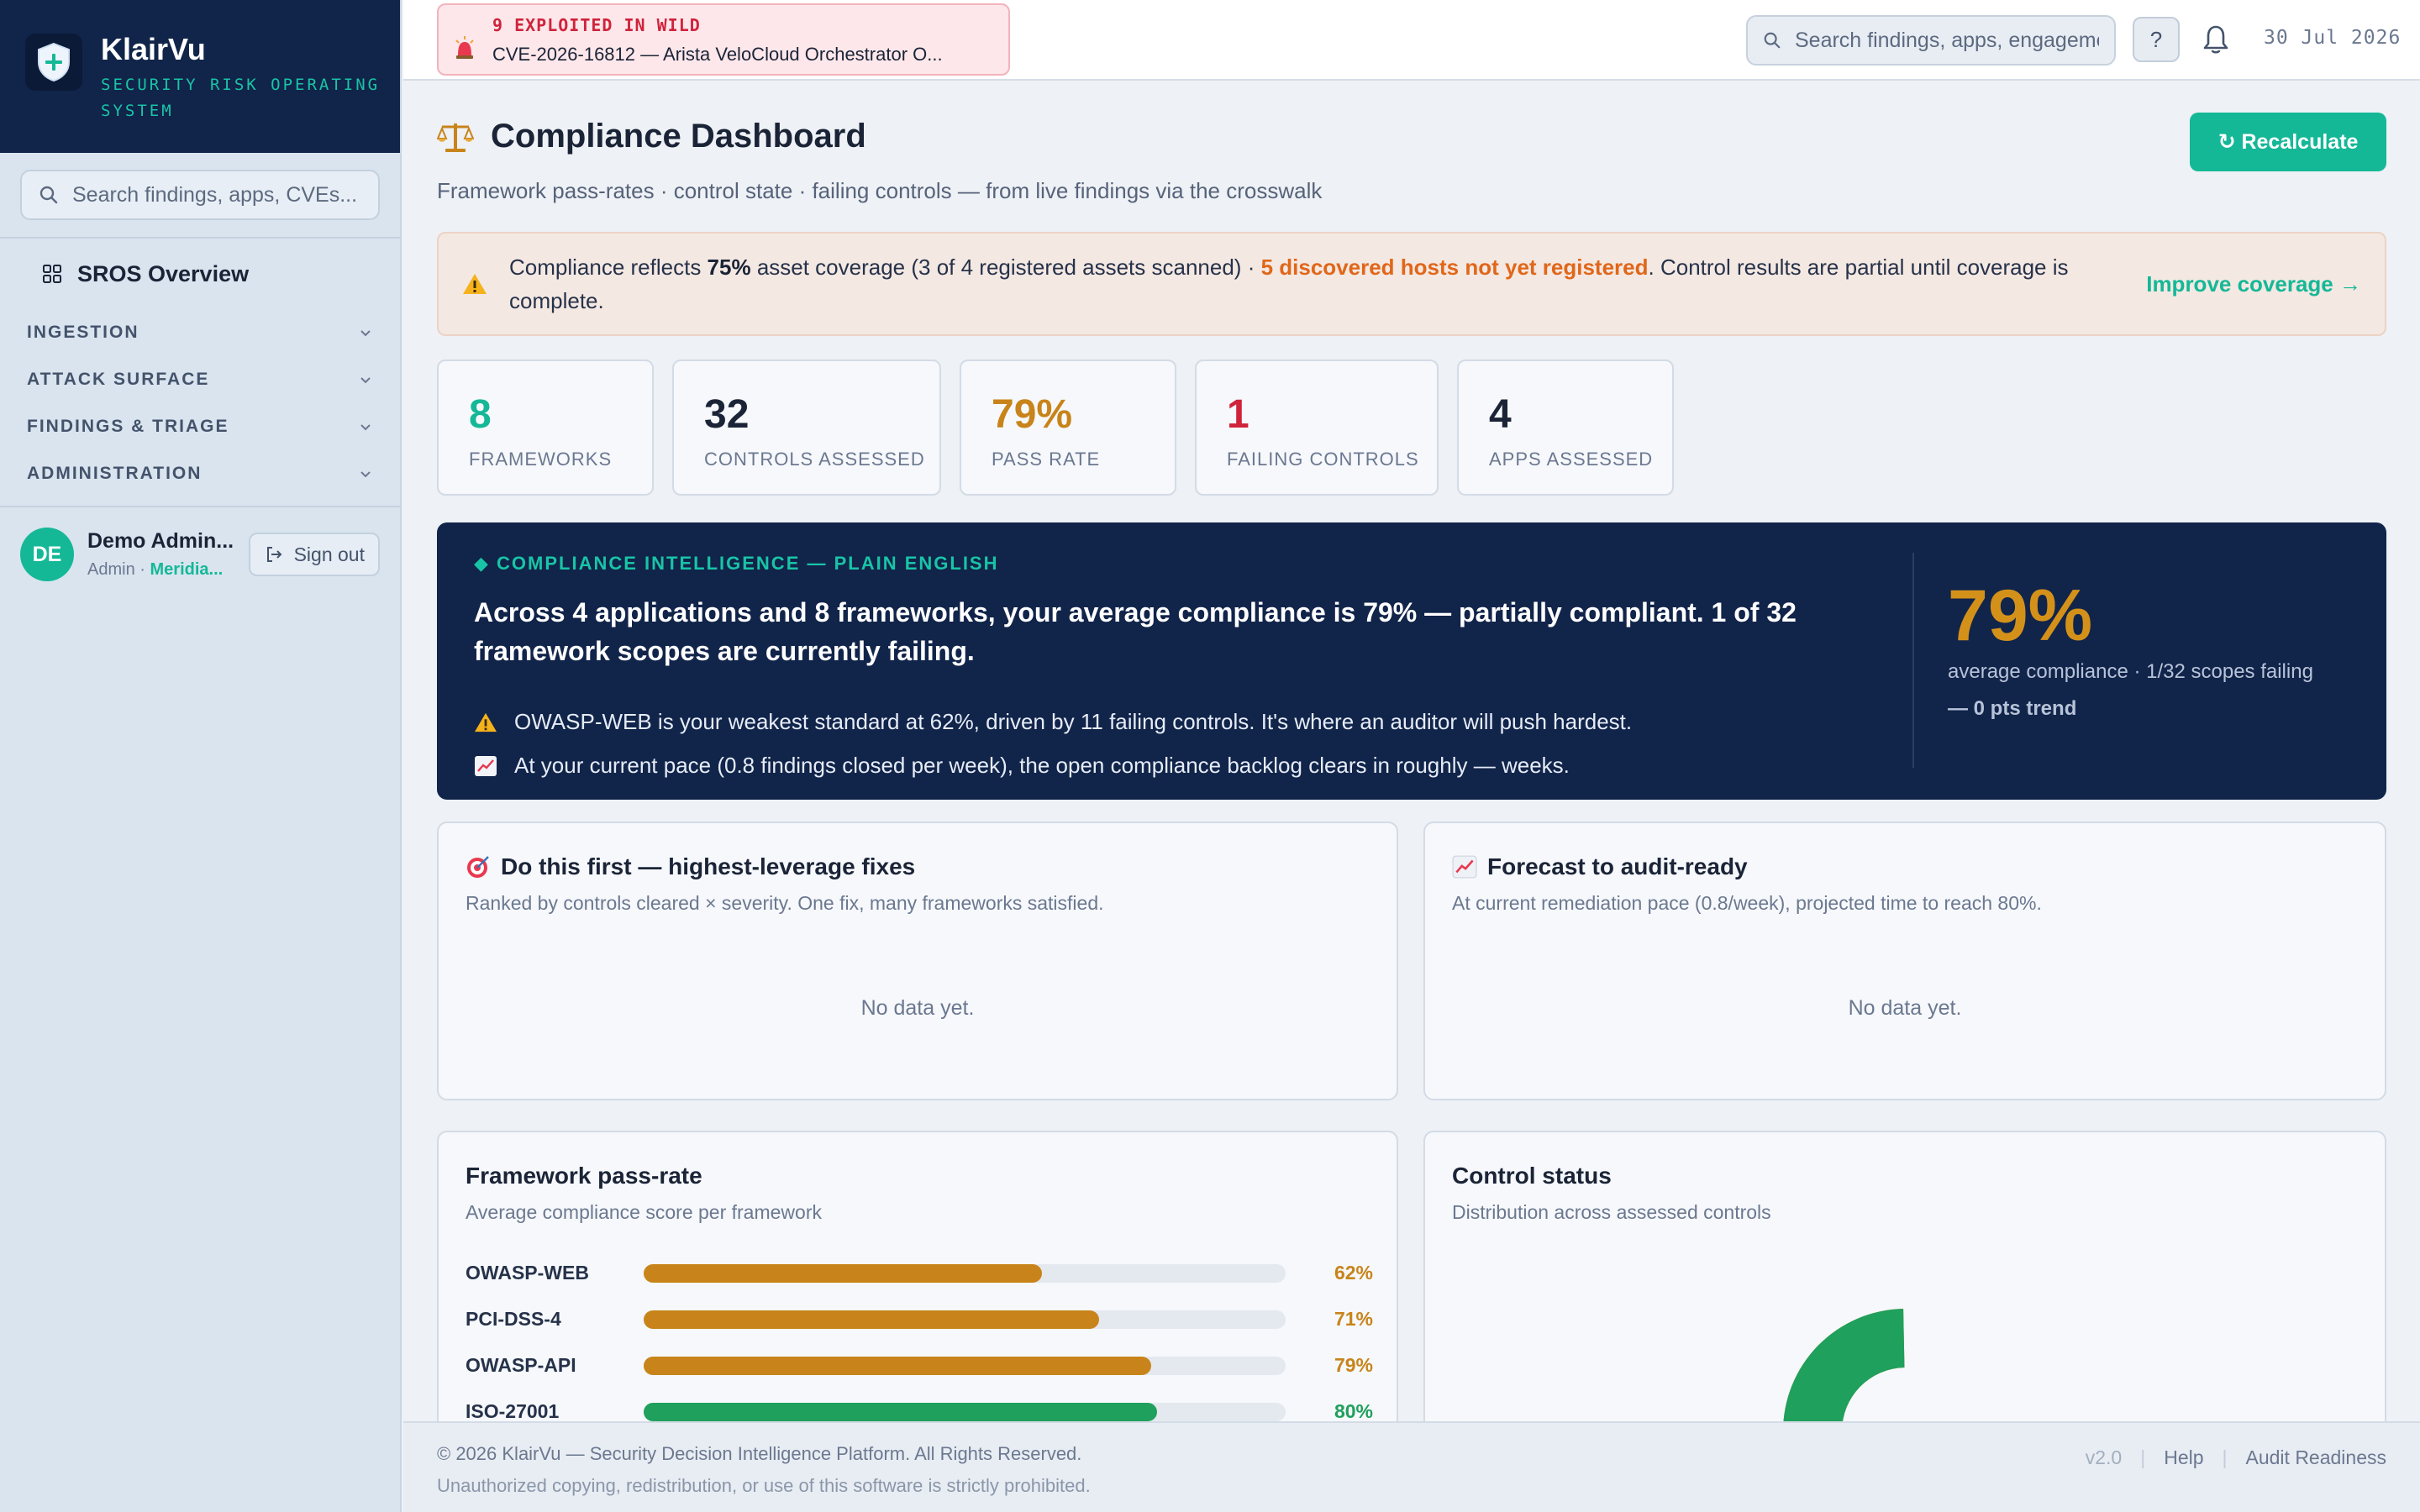 This screenshot has width=2420, height=1512. I want to click on scales-icon, so click(455, 137).